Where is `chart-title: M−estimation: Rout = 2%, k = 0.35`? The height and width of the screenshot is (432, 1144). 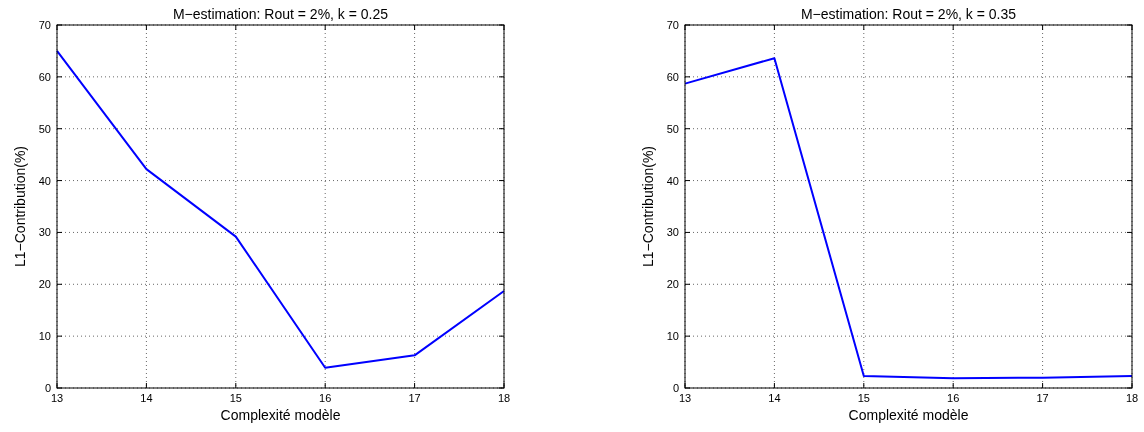
chart-title: M−estimation: Rout = 2%, k = 0.35 is located at coordinates (908, 14).